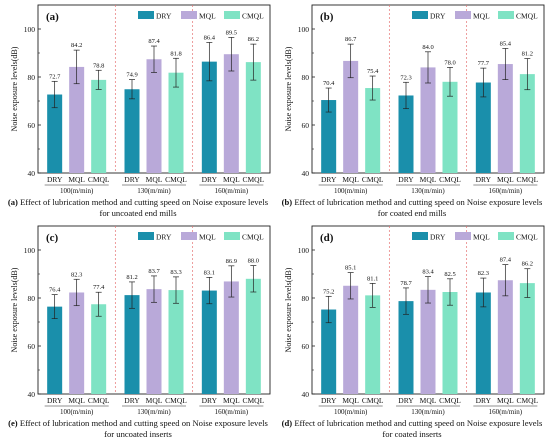  Describe the element at coordinates (427, 47) in the screenshot. I see `data-label-b-mql-1: 84.0` at that location.